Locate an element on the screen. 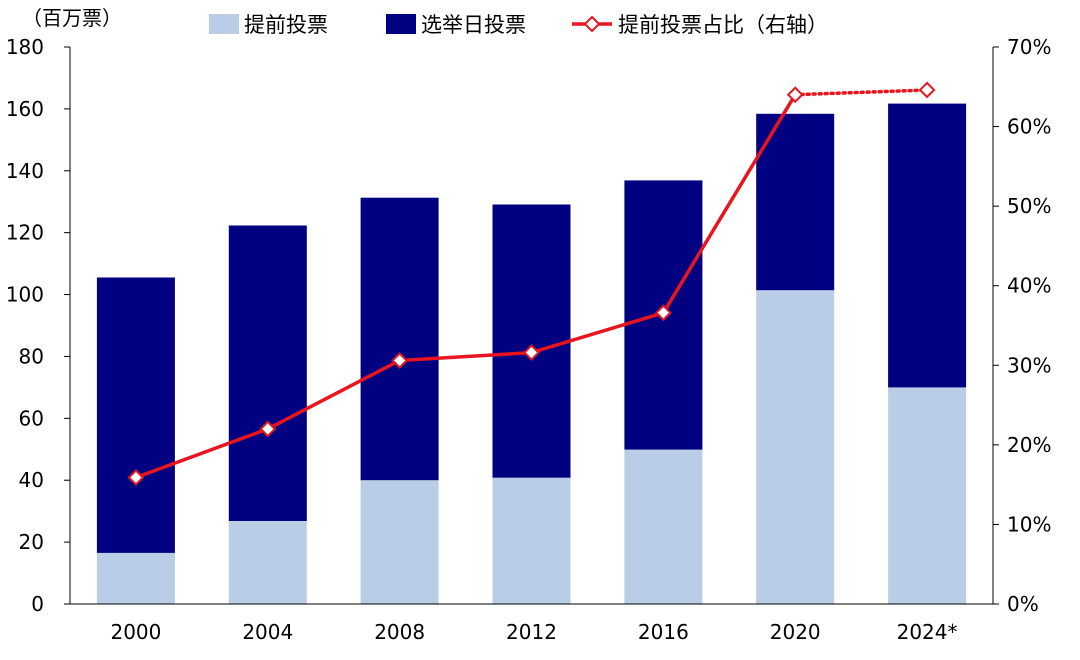 The width and height of the screenshot is (1080, 660). y-right-tick-label: 0% is located at coordinates (1023, 604).